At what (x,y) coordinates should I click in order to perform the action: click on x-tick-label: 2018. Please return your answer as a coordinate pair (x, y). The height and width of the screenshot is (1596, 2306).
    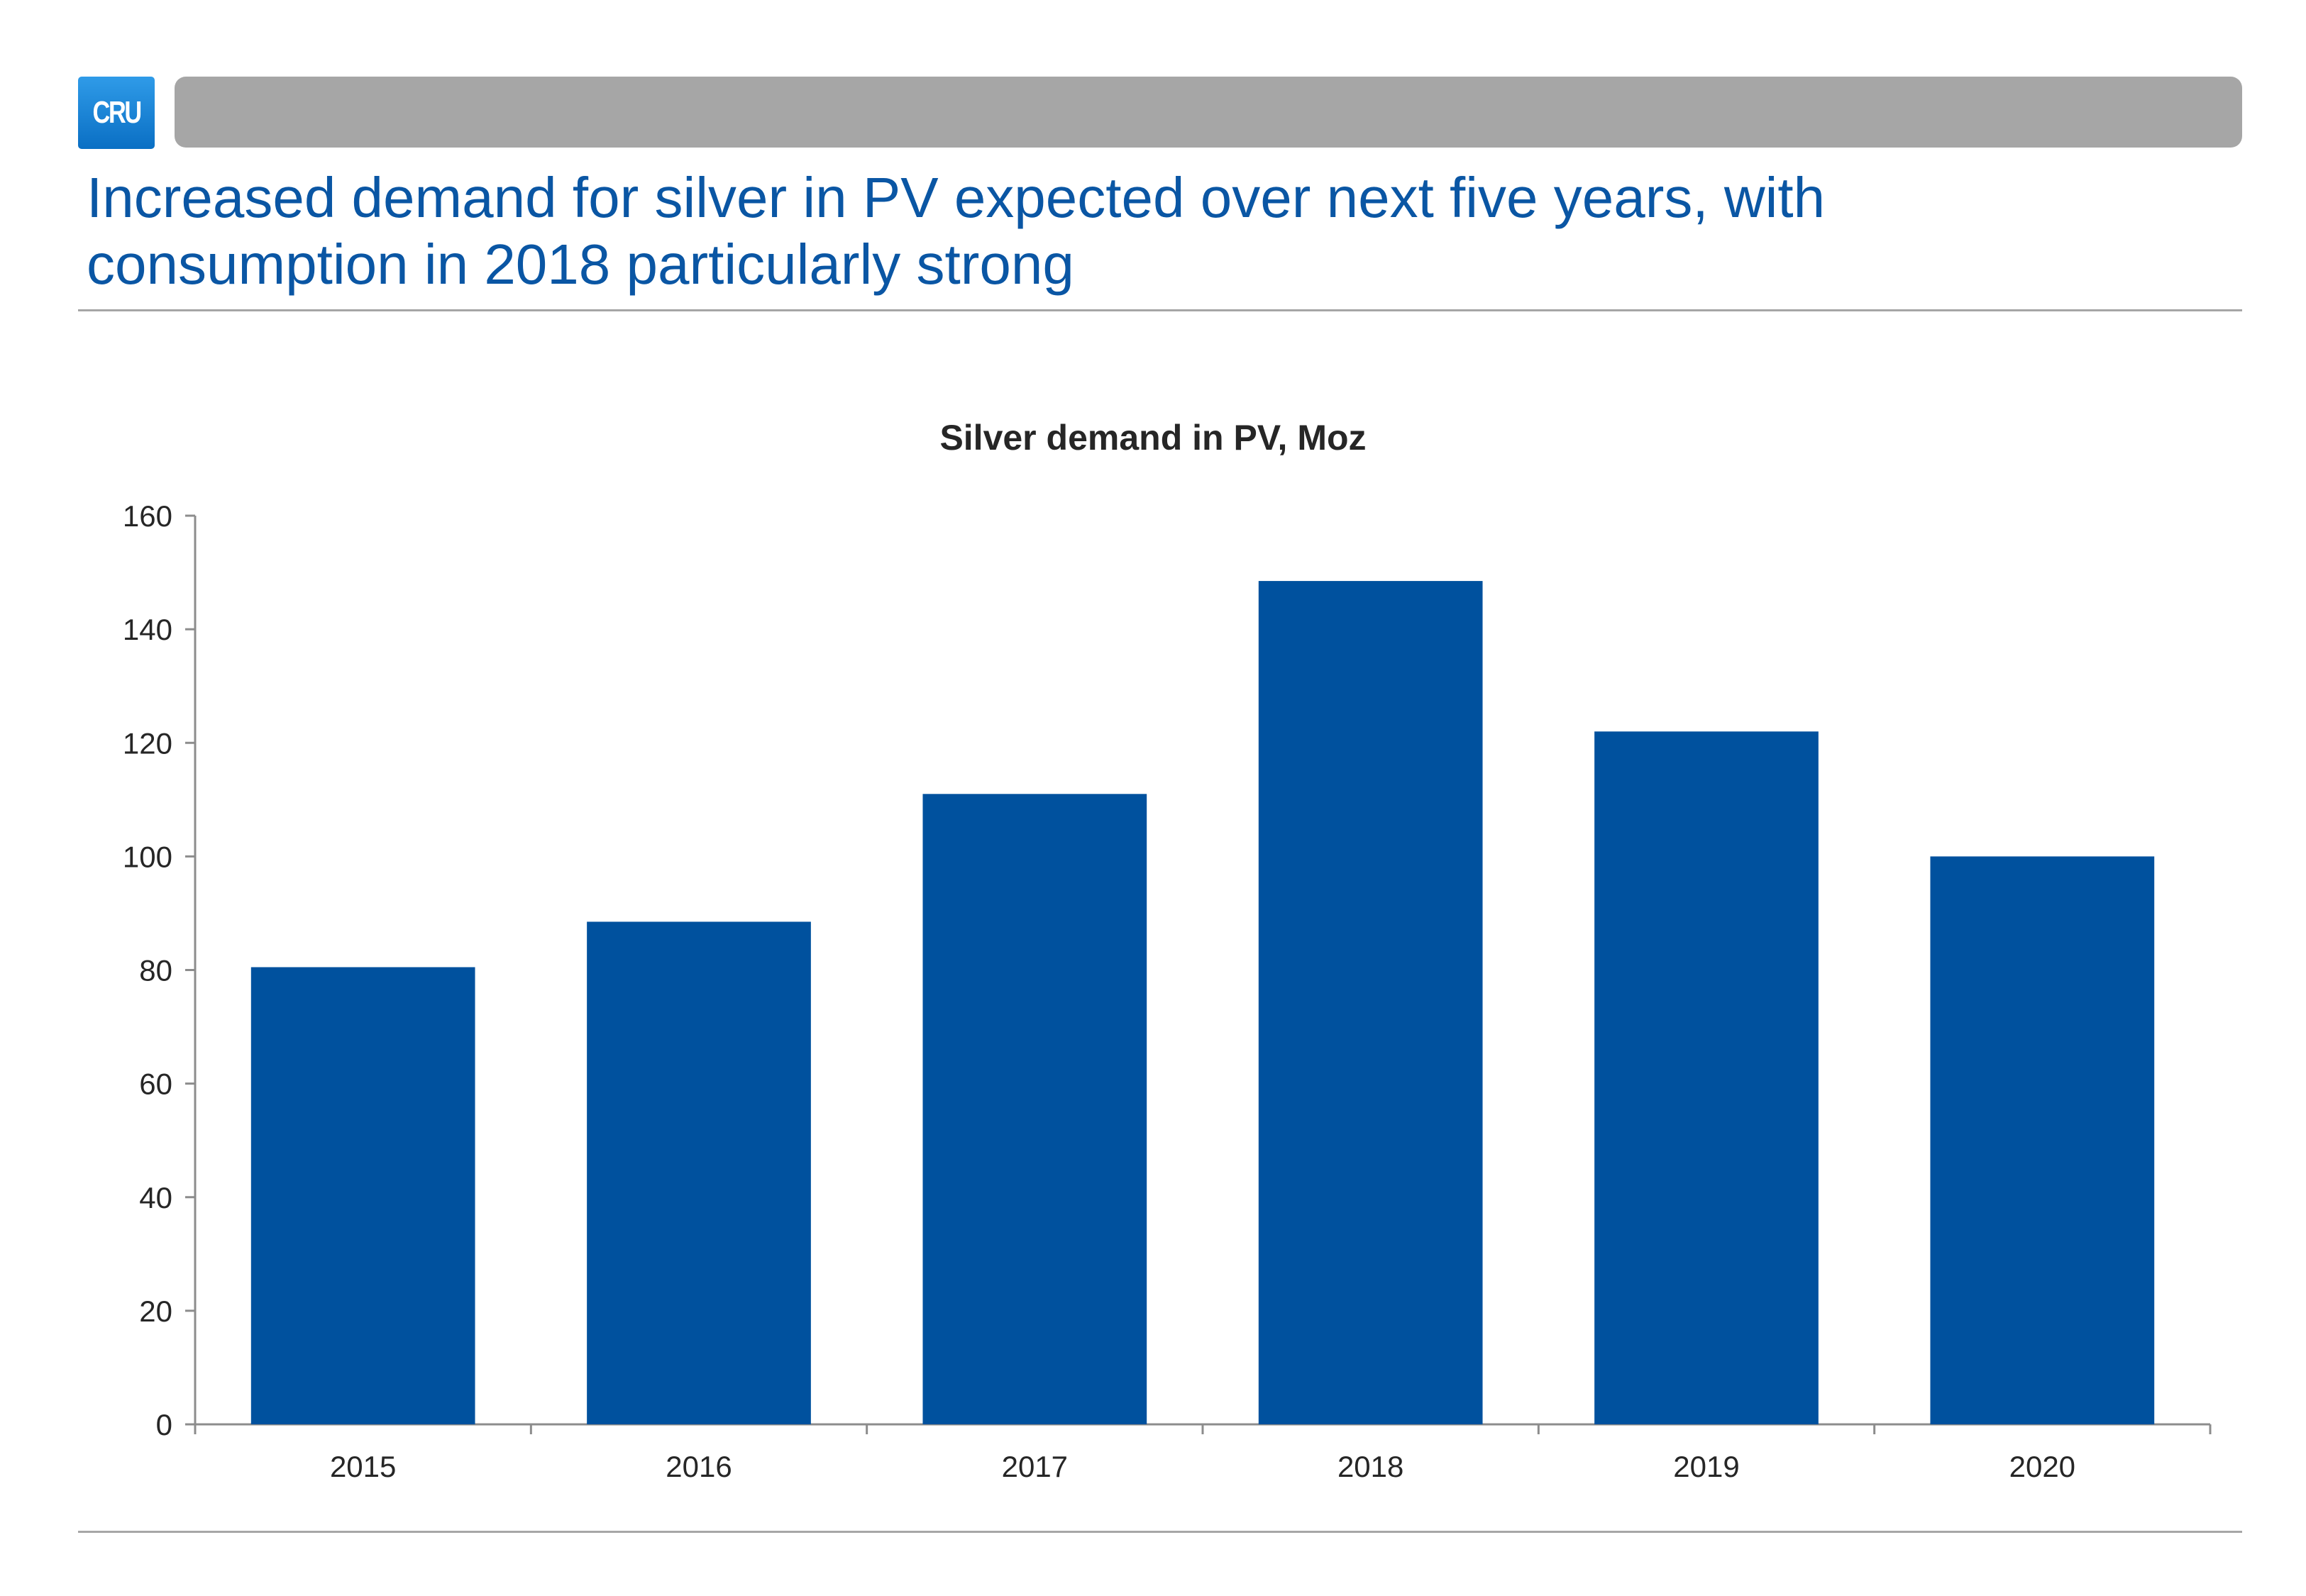
    Looking at the image, I should click on (1370, 1466).